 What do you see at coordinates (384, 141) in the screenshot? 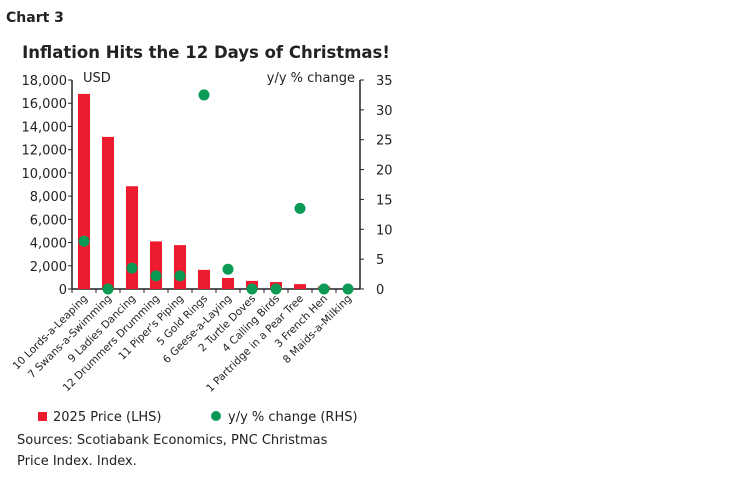
I see `right-tick-label: 25` at bounding box center [384, 141].